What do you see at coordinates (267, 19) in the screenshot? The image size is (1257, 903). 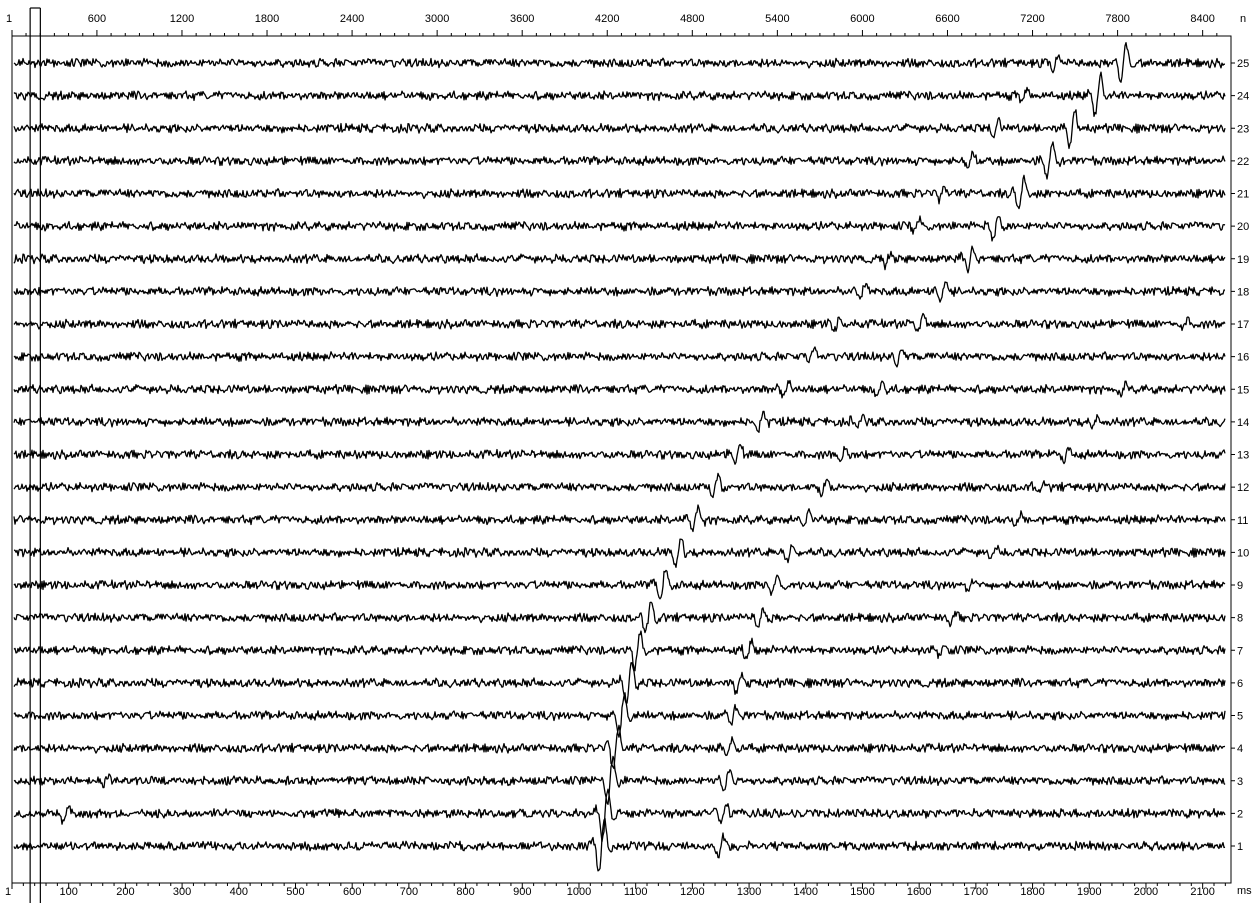 I see `top-axis-tick-label: 1800` at bounding box center [267, 19].